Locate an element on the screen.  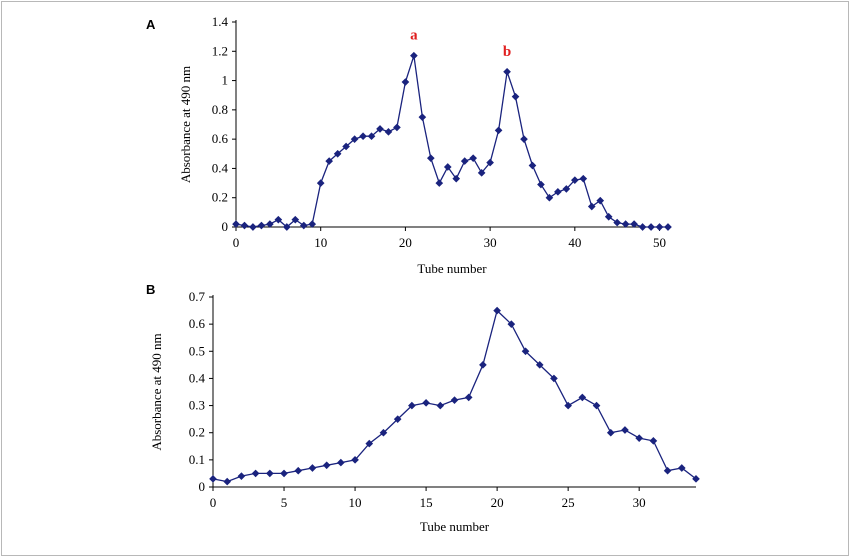
panel-b-x-tick-label: 20 is located at coordinates (497, 502).